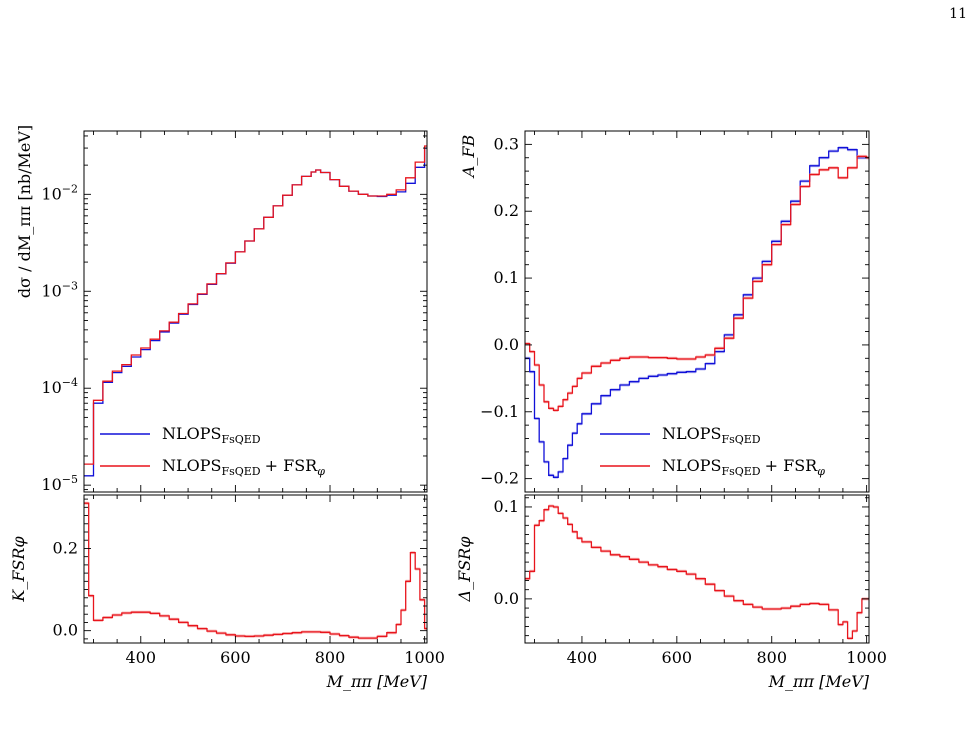 The height and width of the screenshot is (744, 977). Describe the element at coordinates (958, 14) in the screenshot. I see `page-number: 11` at that location.